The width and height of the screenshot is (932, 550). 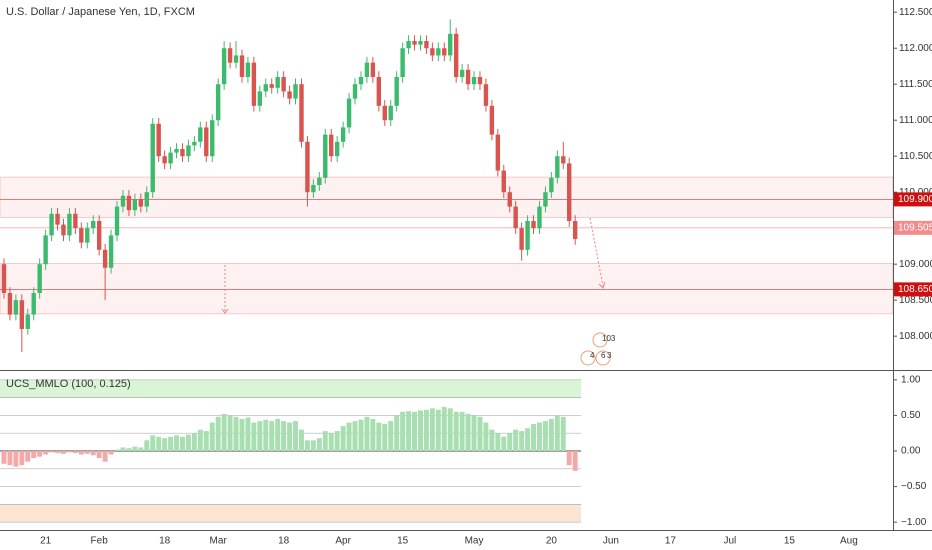 What do you see at coordinates (165, 541) in the screenshot?
I see `x-tick-label: 18` at bounding box center [165, 541].